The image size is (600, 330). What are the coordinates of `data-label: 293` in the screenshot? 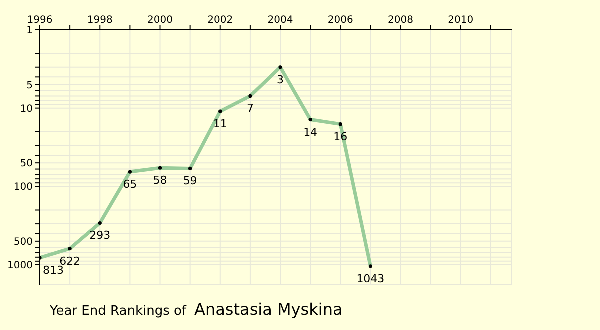 It's located at (100, 235).